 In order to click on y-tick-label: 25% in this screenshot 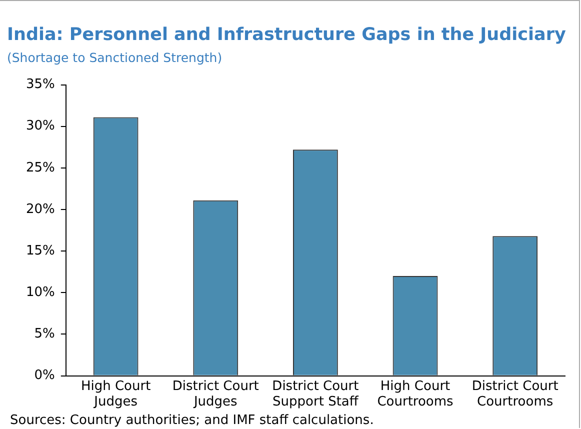, I will do `click(40, 168)`.